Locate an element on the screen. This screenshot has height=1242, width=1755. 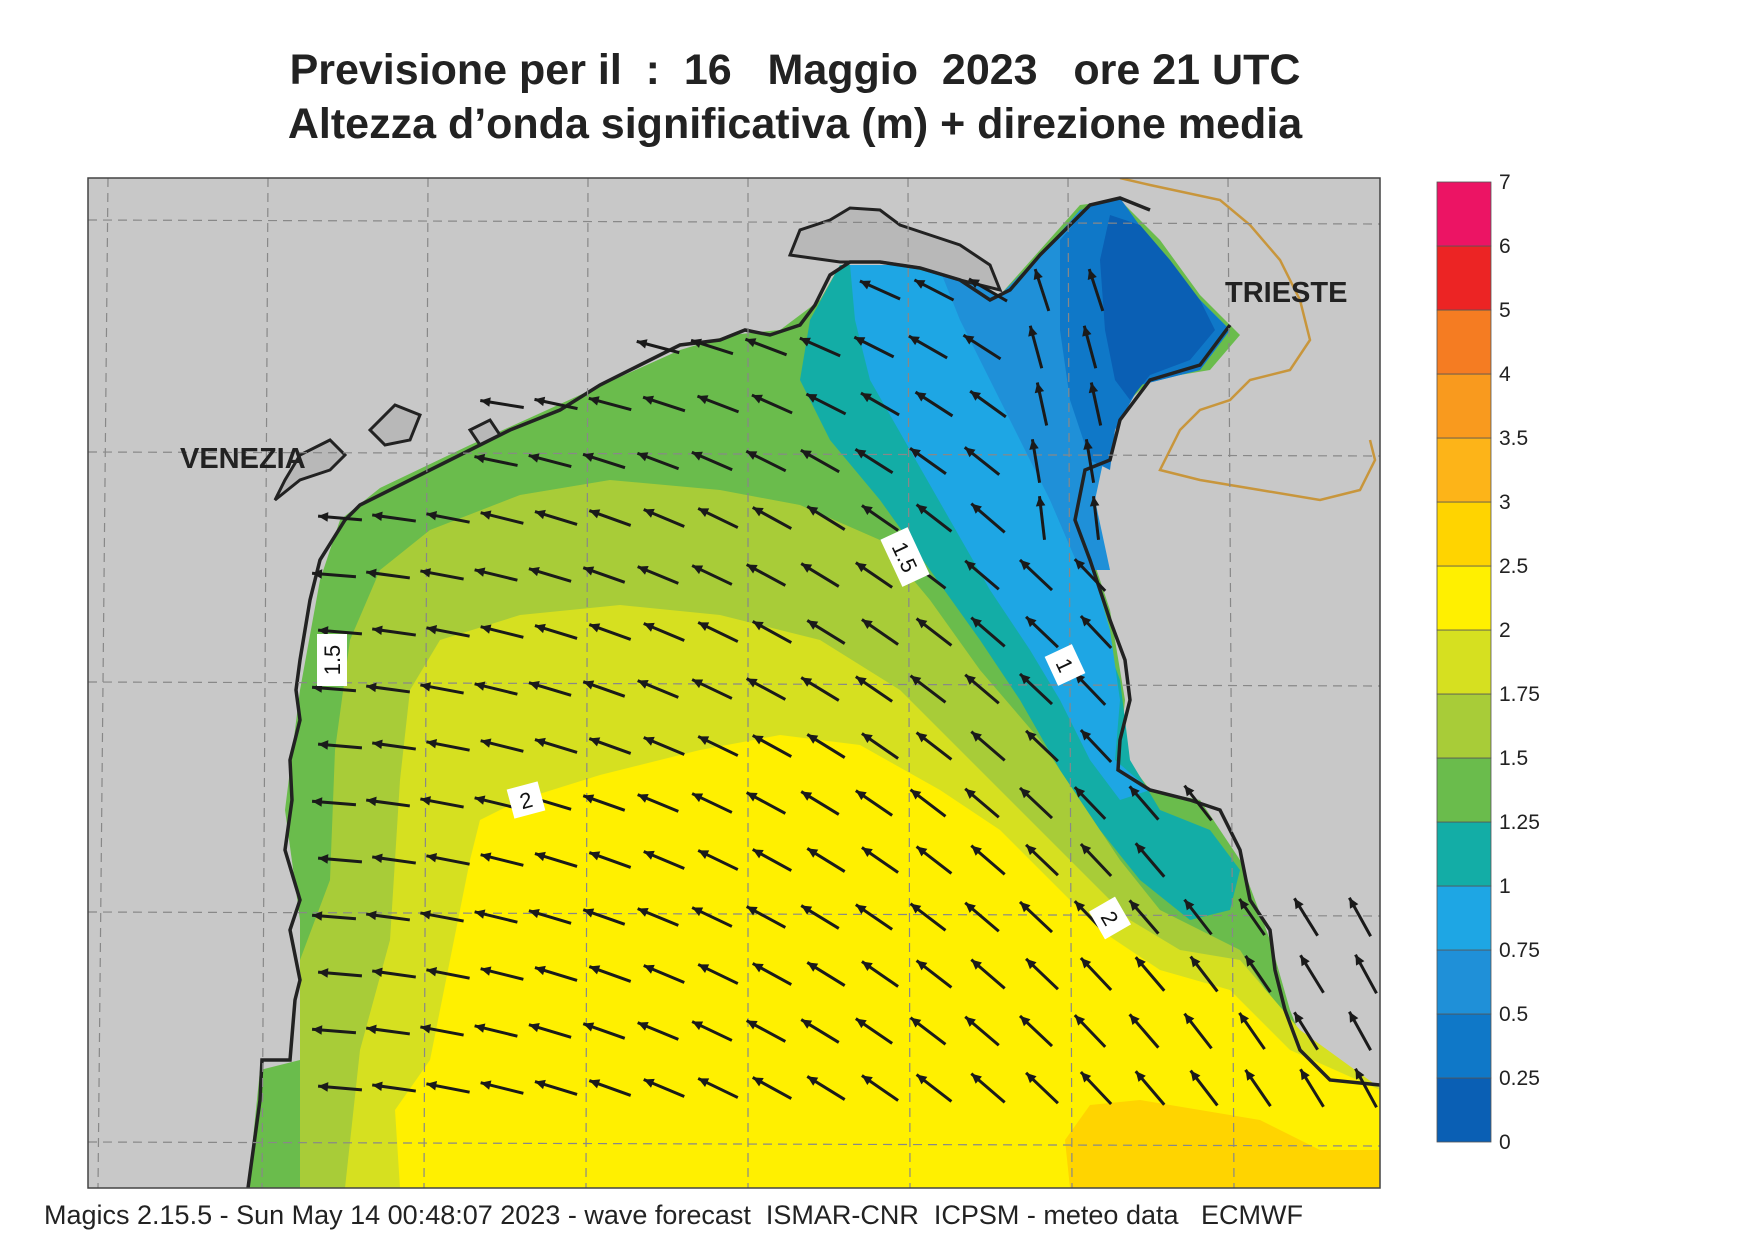
country-border is located at coordinates (1248, 340).